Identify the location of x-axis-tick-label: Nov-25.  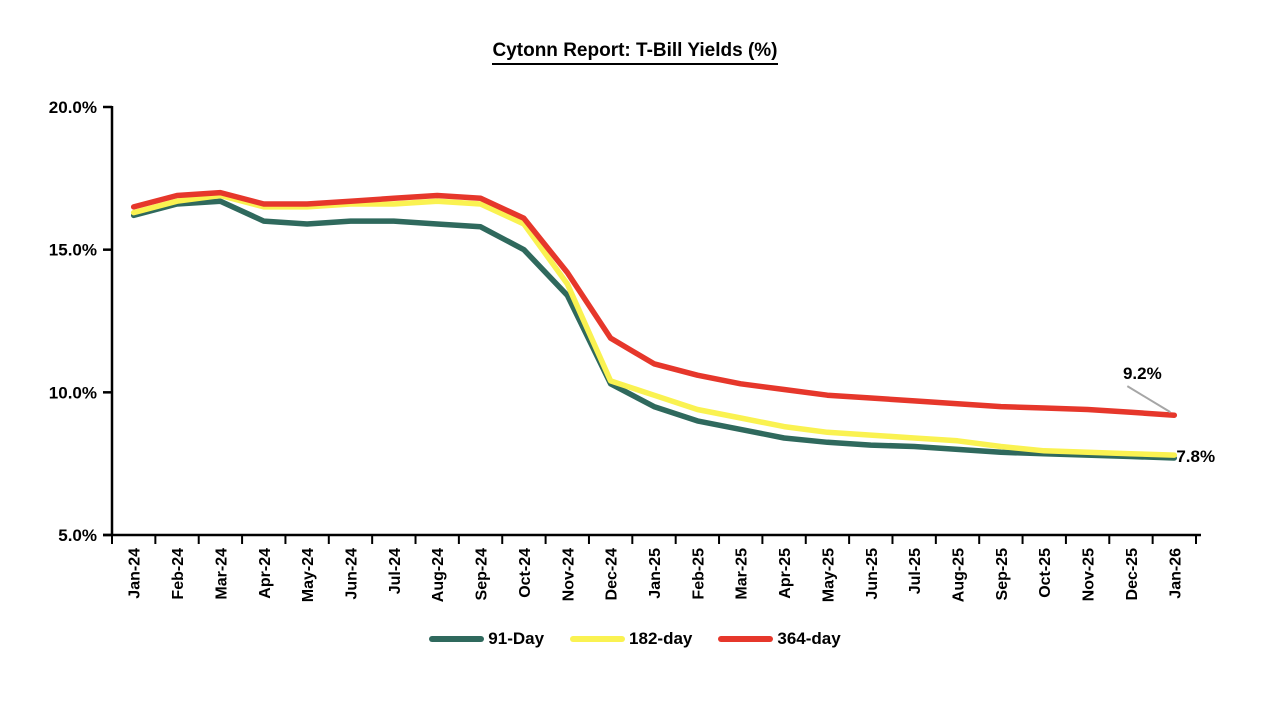
(1089, 574).